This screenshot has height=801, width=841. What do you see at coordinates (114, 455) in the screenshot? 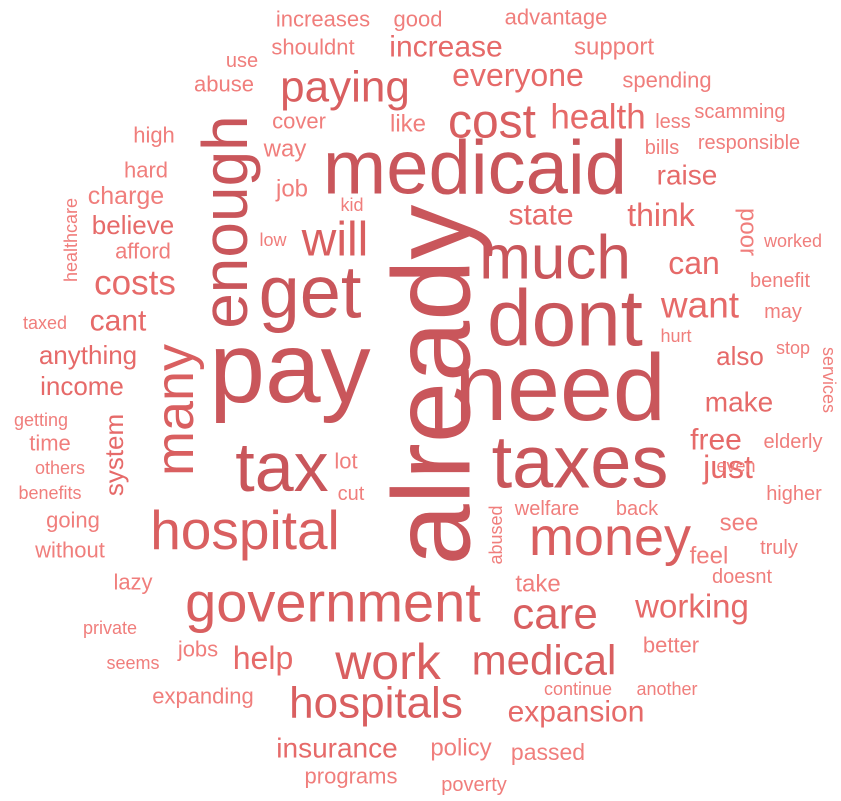
I see `word: system` at bounding box center [114, 455].